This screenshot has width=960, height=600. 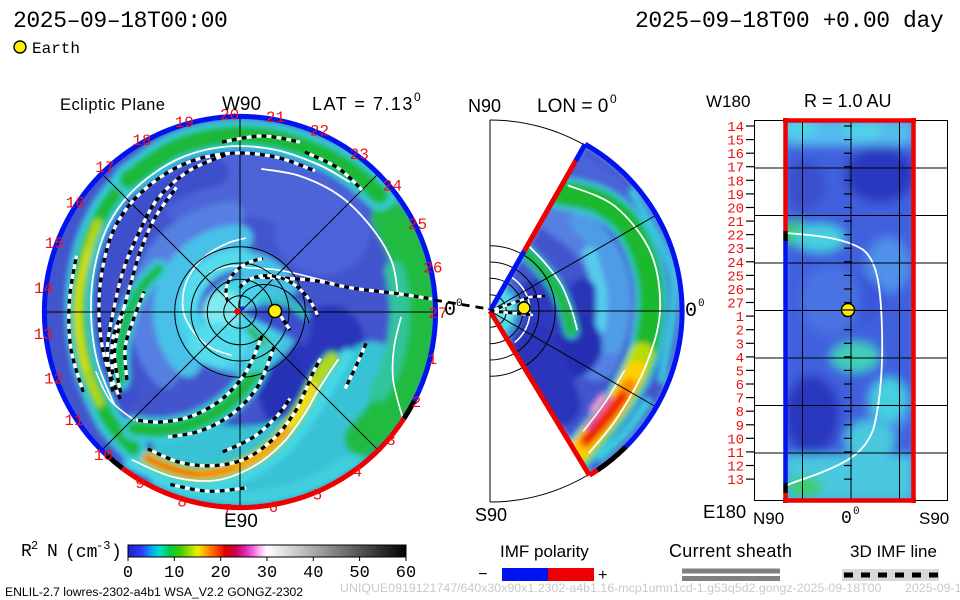 I want to click on svg-text: 2025–09–18T00 +0.00 day, so click(x=789, y=21).